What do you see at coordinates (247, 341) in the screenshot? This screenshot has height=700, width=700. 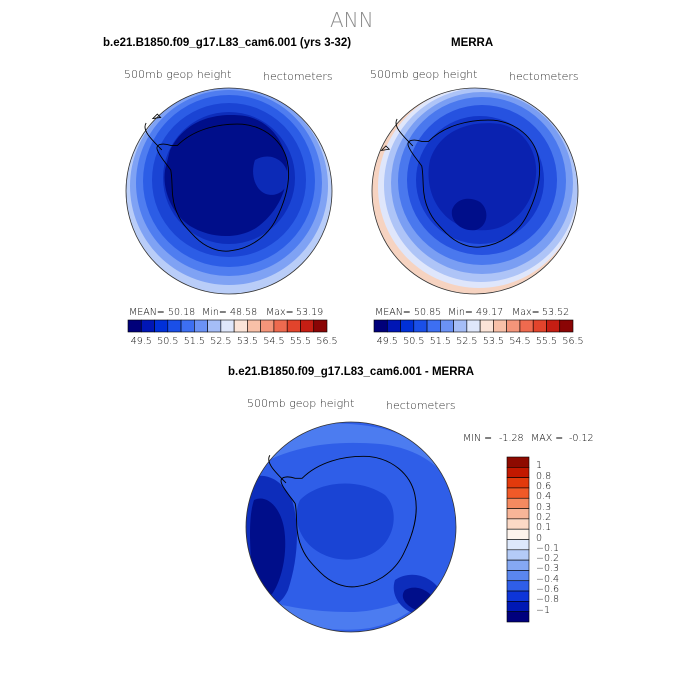 I see `colorbar-1-tick: 53.5` at bounding box center [247, 341].